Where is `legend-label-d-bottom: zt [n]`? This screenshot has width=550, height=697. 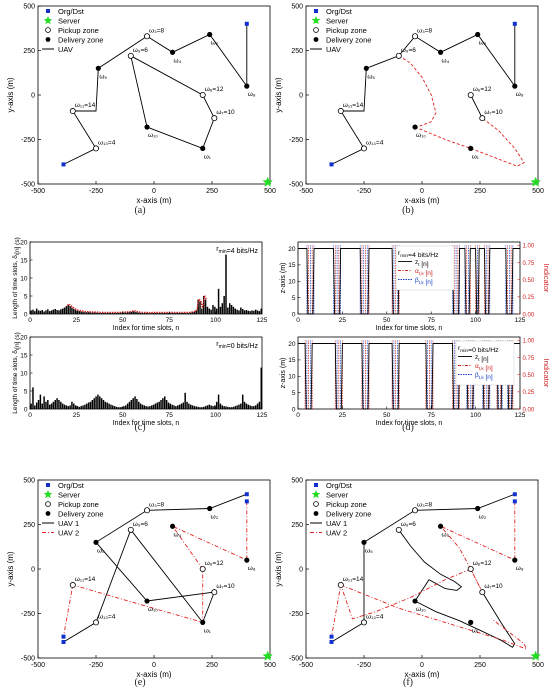 legend-label-d-bottom: zt [n] is located at coordinates (482, 358).